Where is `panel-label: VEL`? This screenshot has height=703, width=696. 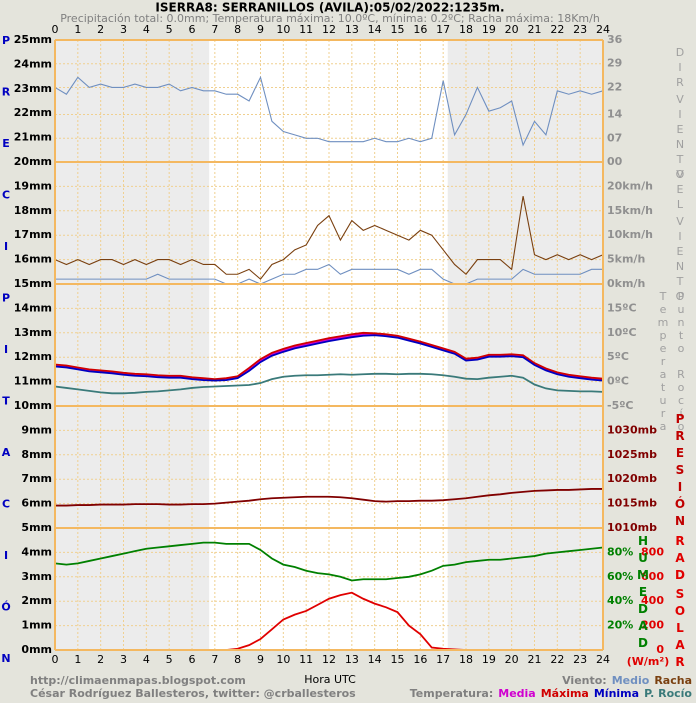
panel-label: VEL is located at coordinates (680, 190).